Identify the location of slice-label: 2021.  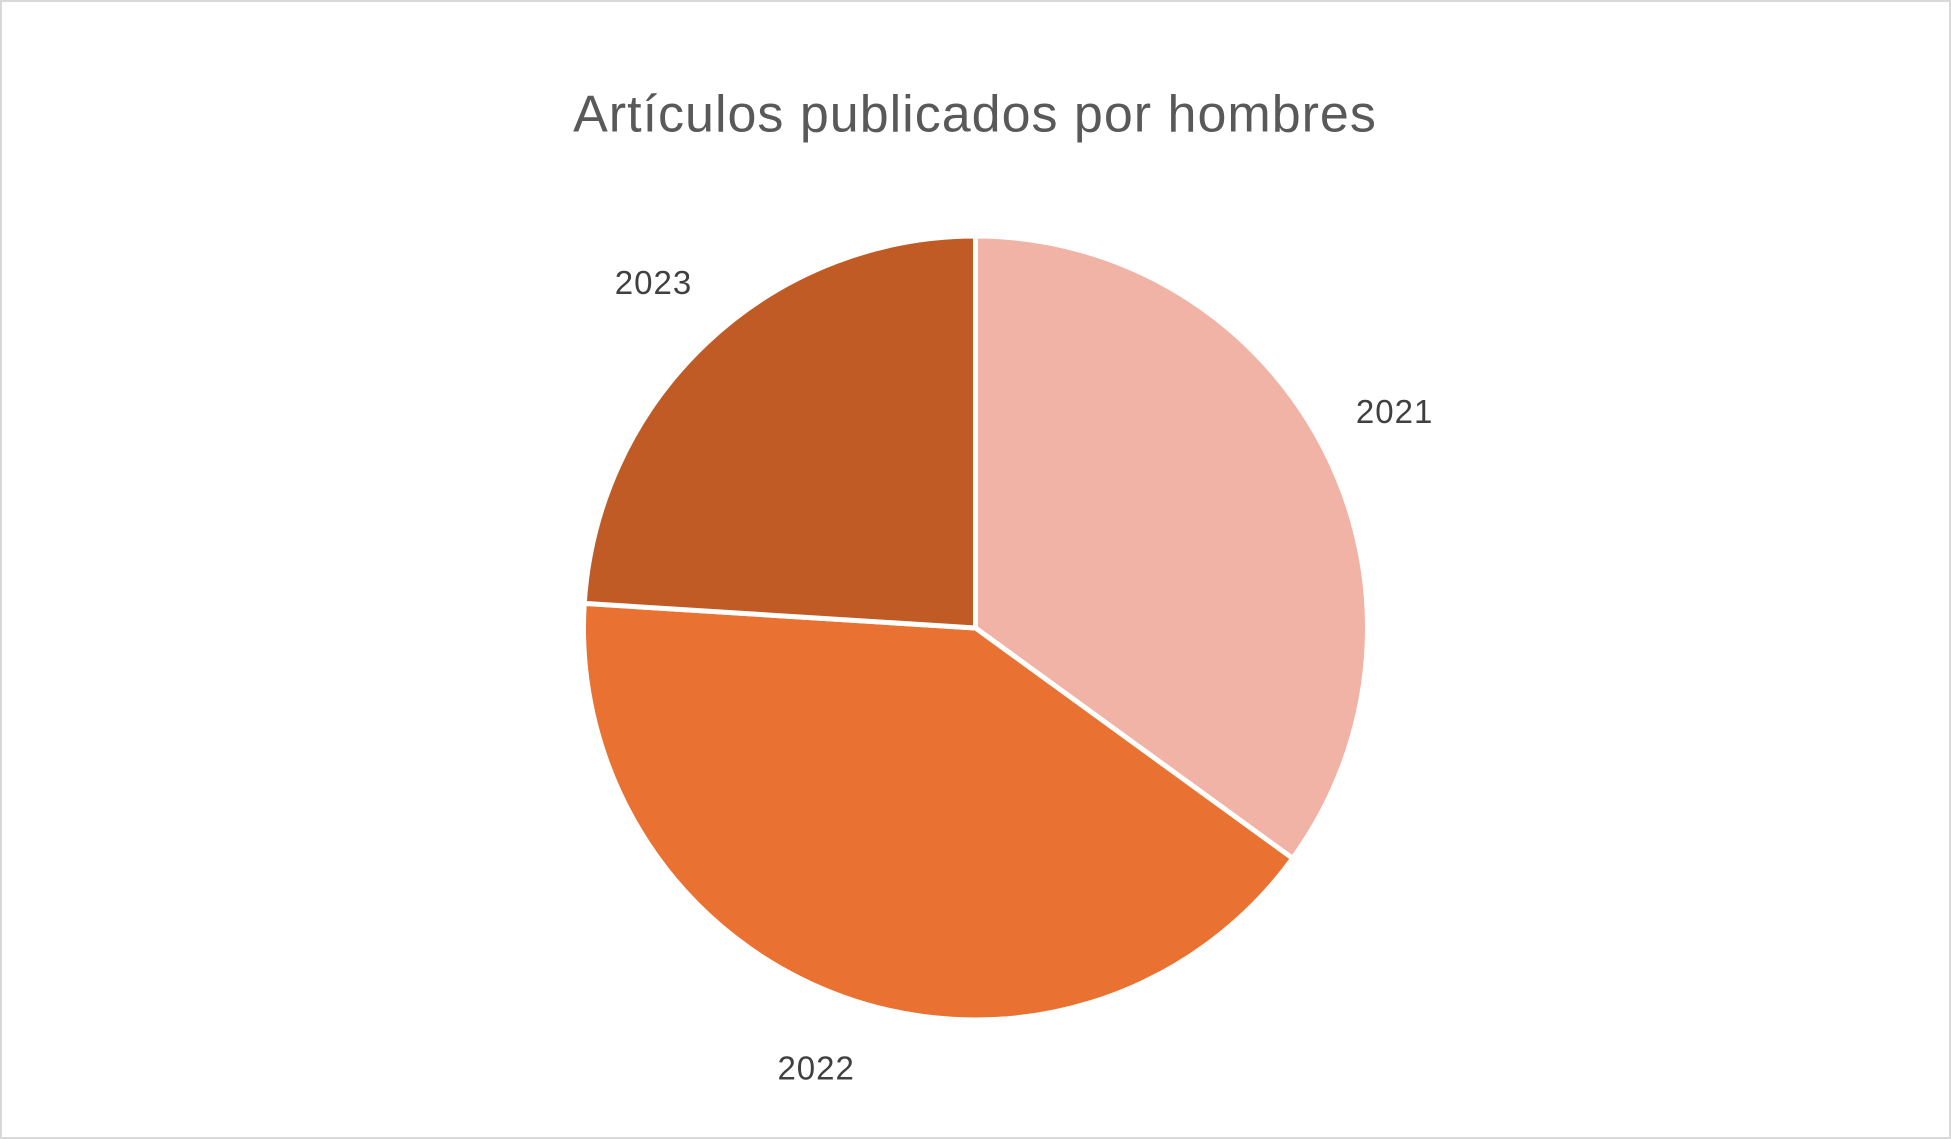
(1394, 411).